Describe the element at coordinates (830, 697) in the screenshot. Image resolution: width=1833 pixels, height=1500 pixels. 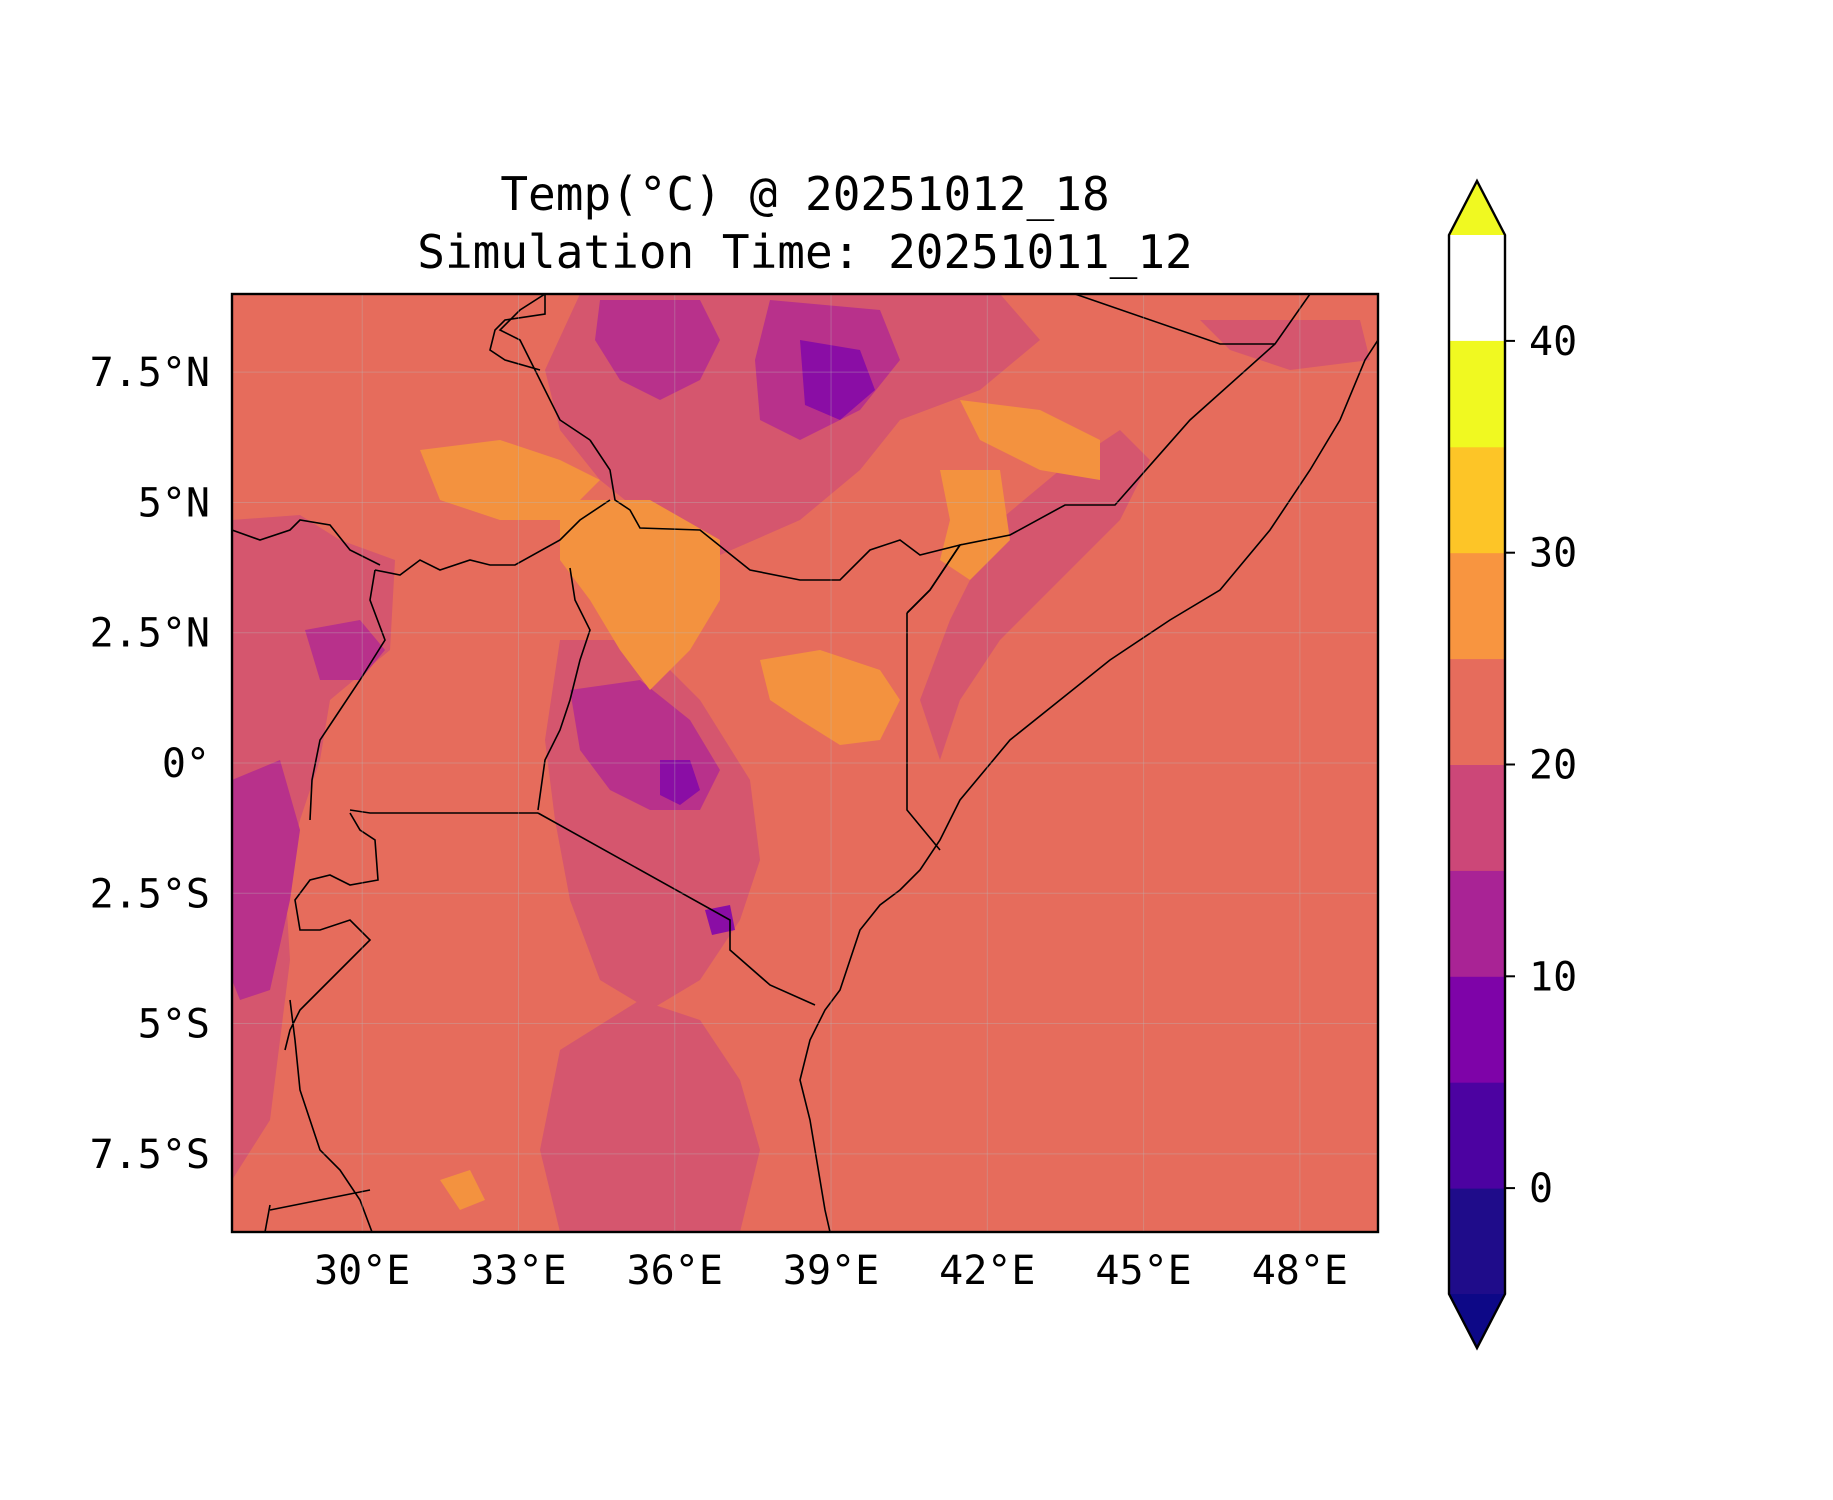
I see `temp-band-30-35-north-kenya` at that location.